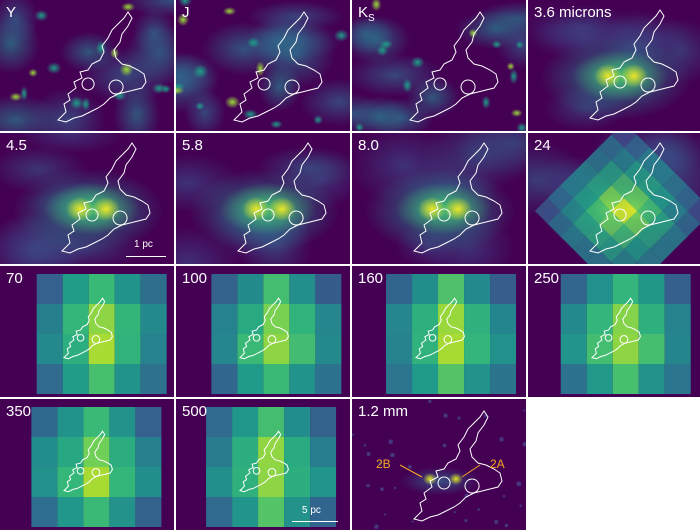 The height and width of the screenshot is (530, 700). I want to click on panel-label: 350, so click(19, 411).